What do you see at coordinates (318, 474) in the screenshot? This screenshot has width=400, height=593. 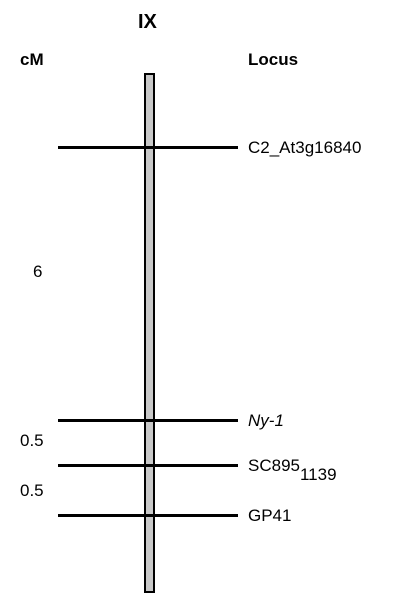 I see `locus-label-sc895-subscript: 1139` at bounding box center [318, 474].